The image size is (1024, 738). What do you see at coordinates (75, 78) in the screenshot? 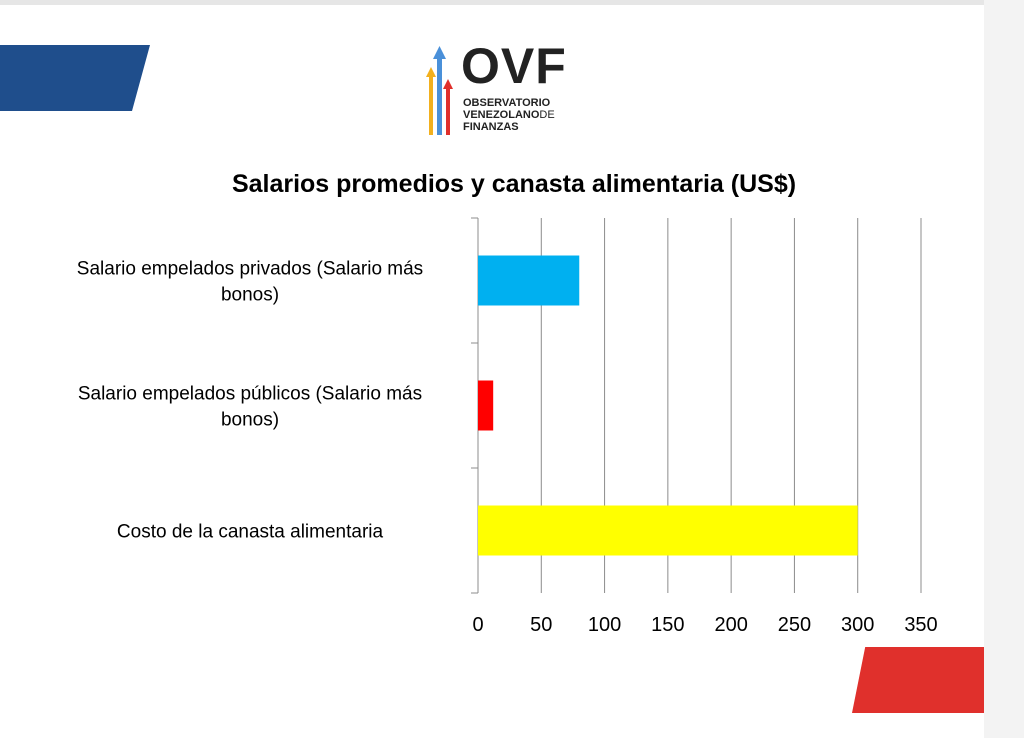
I see `blue-stripe-decoration` at bounding box center [75, 78].